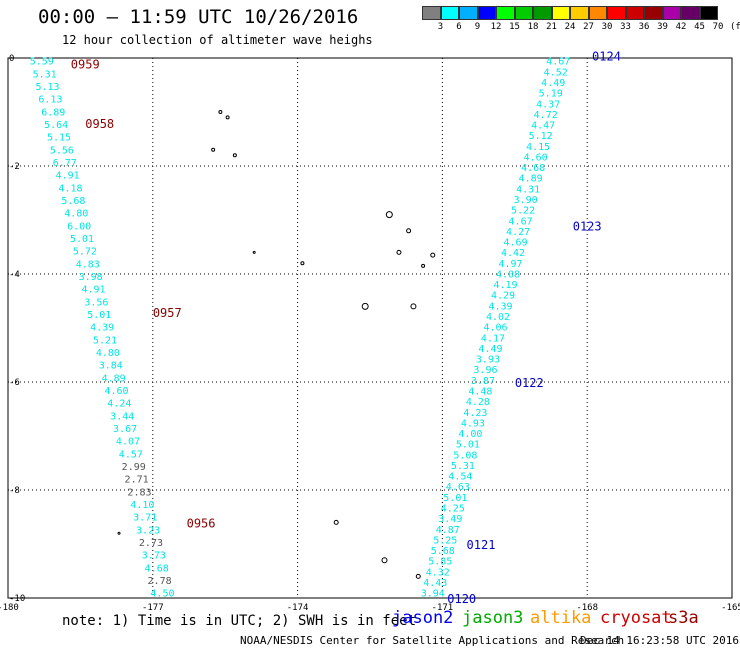  I want to click on track-value-label: 4.15, so click(538, 147).